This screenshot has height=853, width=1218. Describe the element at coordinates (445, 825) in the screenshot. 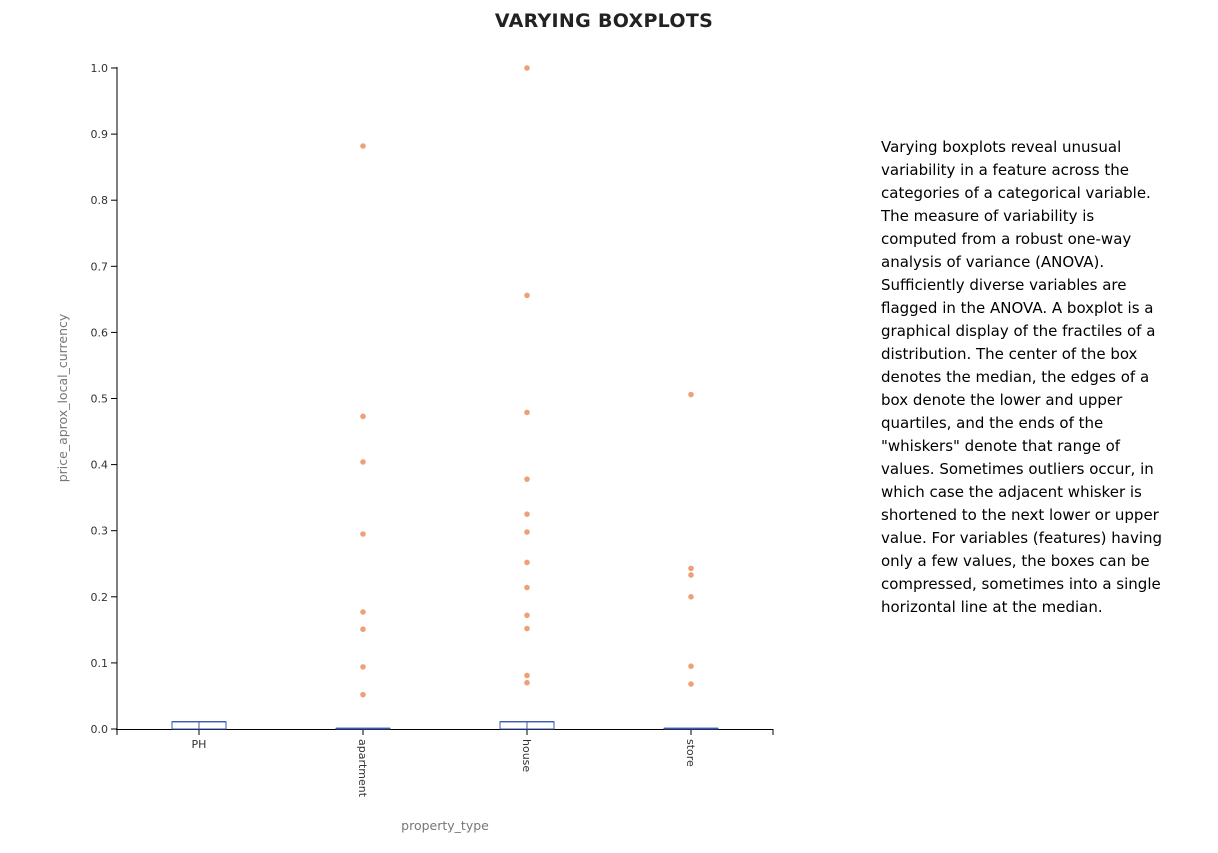

I see `x-axis-label: property_type` at that location.